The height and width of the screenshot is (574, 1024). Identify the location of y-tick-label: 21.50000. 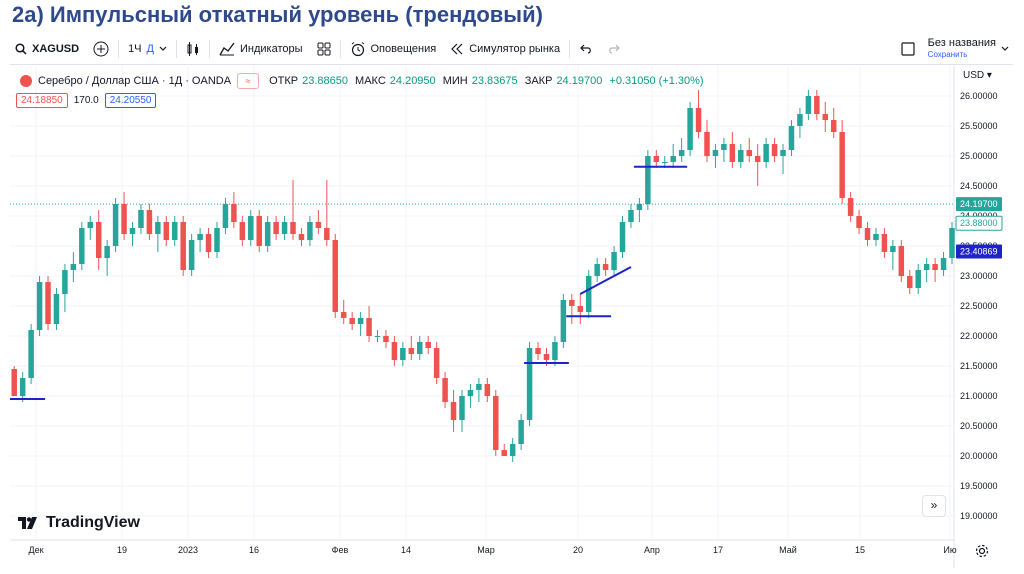
(979, 366).